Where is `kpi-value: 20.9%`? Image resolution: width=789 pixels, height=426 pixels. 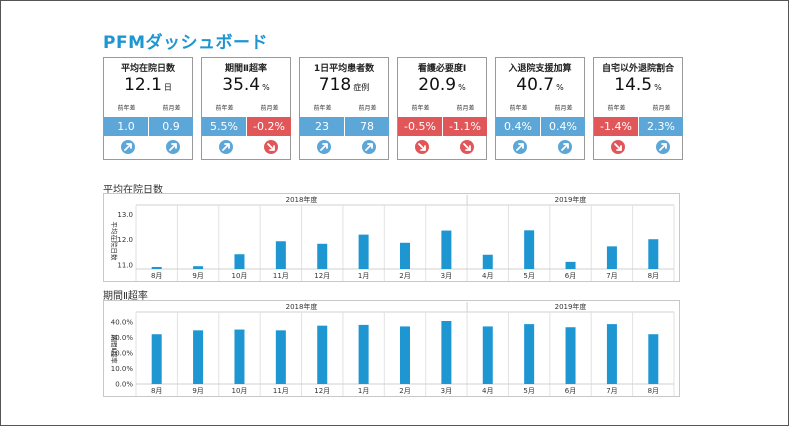 kpi-value: 20.9% is located at coordinates (442, 85).